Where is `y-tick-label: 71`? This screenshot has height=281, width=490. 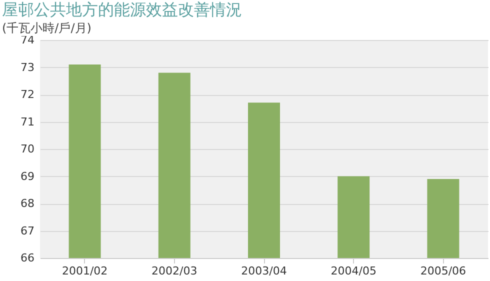 y-tick-label: 71 is located at coordinates (27, 121).